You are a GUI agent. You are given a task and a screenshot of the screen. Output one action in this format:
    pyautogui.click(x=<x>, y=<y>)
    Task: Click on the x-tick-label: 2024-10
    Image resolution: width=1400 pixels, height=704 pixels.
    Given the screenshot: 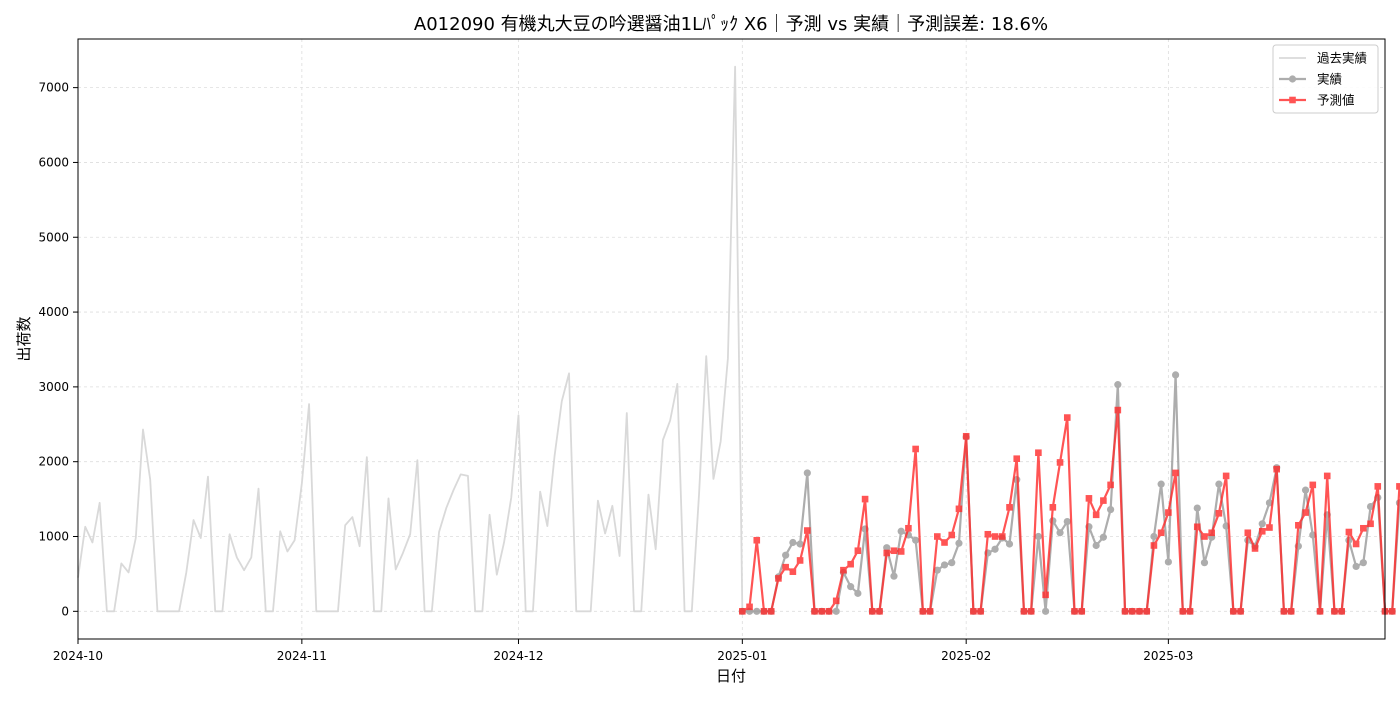 What is the action you would take?
    pyautogui.click(x=78, y=656)
    